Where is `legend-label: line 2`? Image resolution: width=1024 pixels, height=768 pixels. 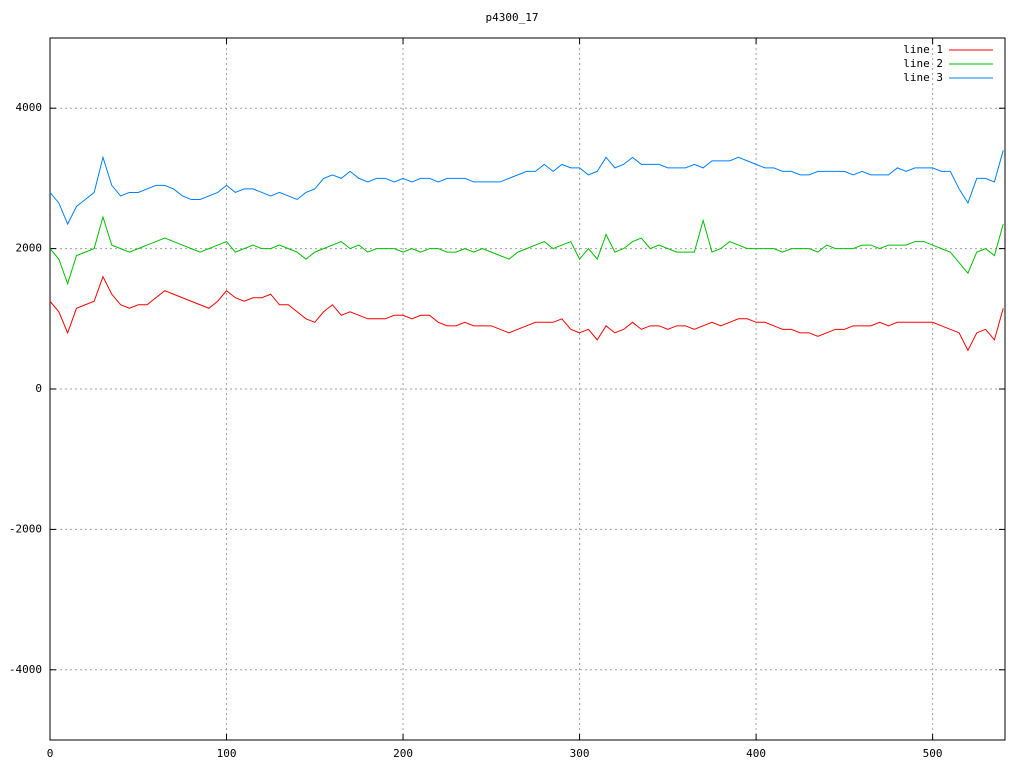 legend-label: line 2 is located at coordinates (923, 63).